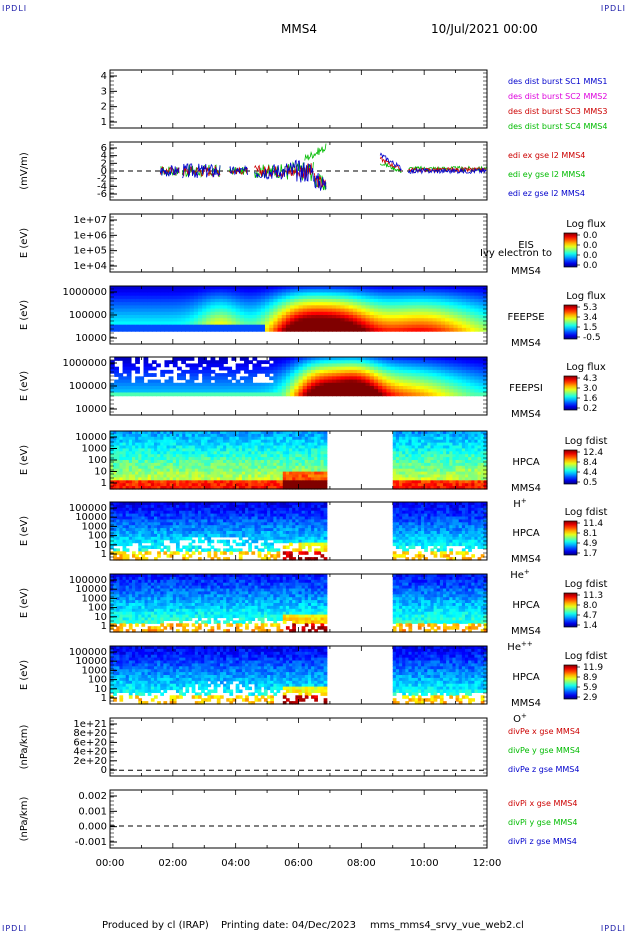 The width and height of the screenshot is (630, 934). Describe the element at coordinates (570, 393) in the screenshot. I see `p5-colorbar` at that location.